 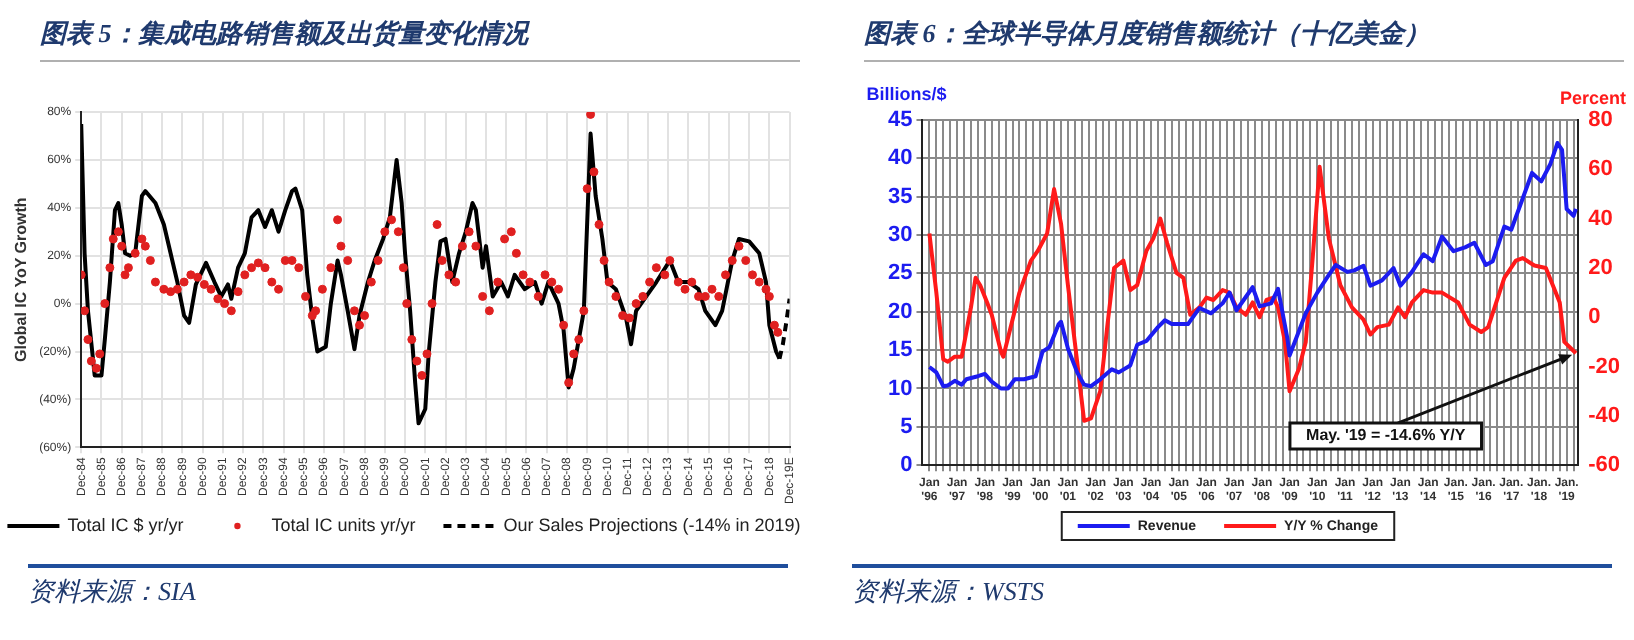 What do you see at coordinates (1600, 120) in the screenshot?
I see `y2-tick-label: 80` at bounding box center [1600, 120].